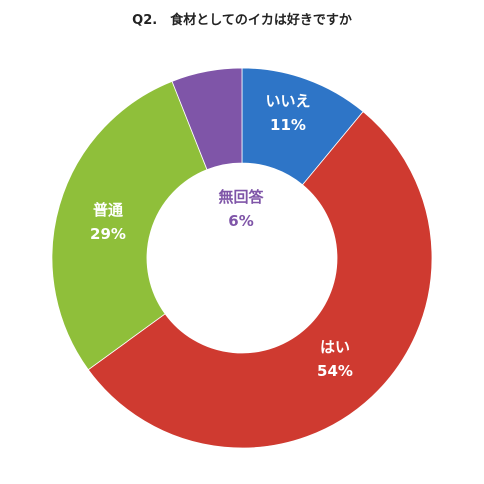 The image size is (484, 484). Describe the element at coordinates (335, 347) in the screenshot. I see `slice-label-2: はい` at that location.